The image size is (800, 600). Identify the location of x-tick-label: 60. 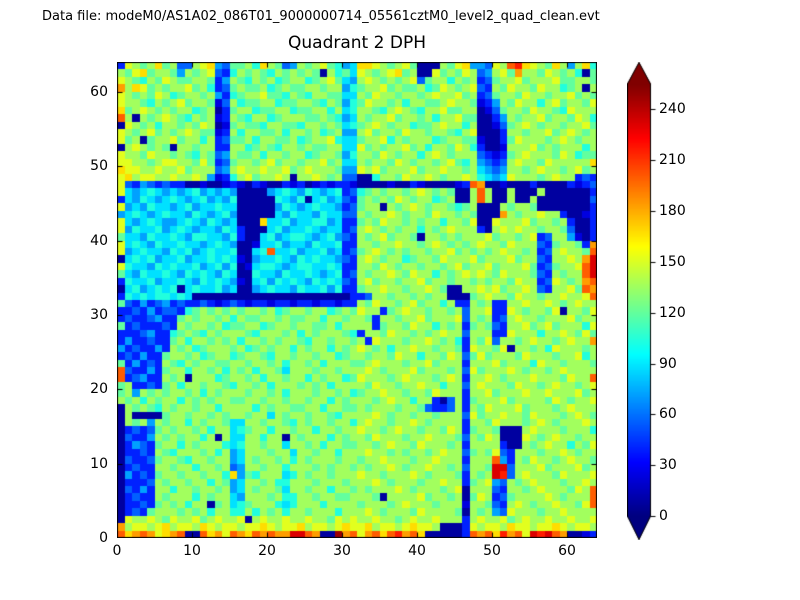
(567, 551).